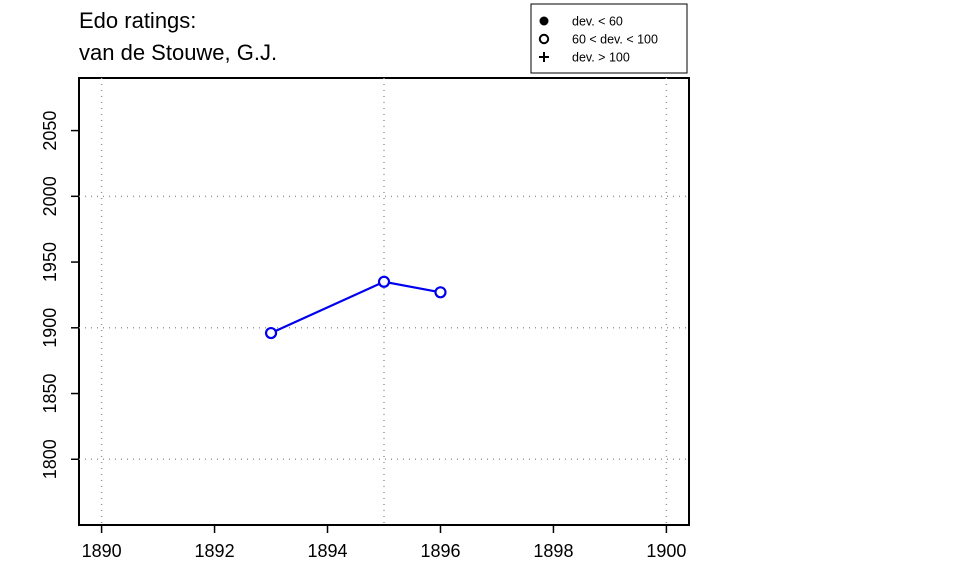 This screenshot has height=576, width=960. What do you see at coordinates (553, 551) in the screenshot?
I see `x-tick-label: 1898` at bounding box center [553, 551].